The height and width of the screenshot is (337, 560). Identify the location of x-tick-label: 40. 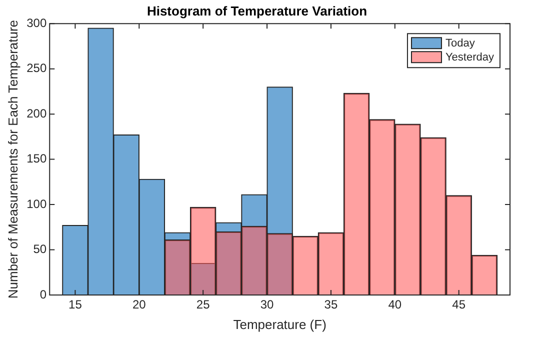
(395, 305).